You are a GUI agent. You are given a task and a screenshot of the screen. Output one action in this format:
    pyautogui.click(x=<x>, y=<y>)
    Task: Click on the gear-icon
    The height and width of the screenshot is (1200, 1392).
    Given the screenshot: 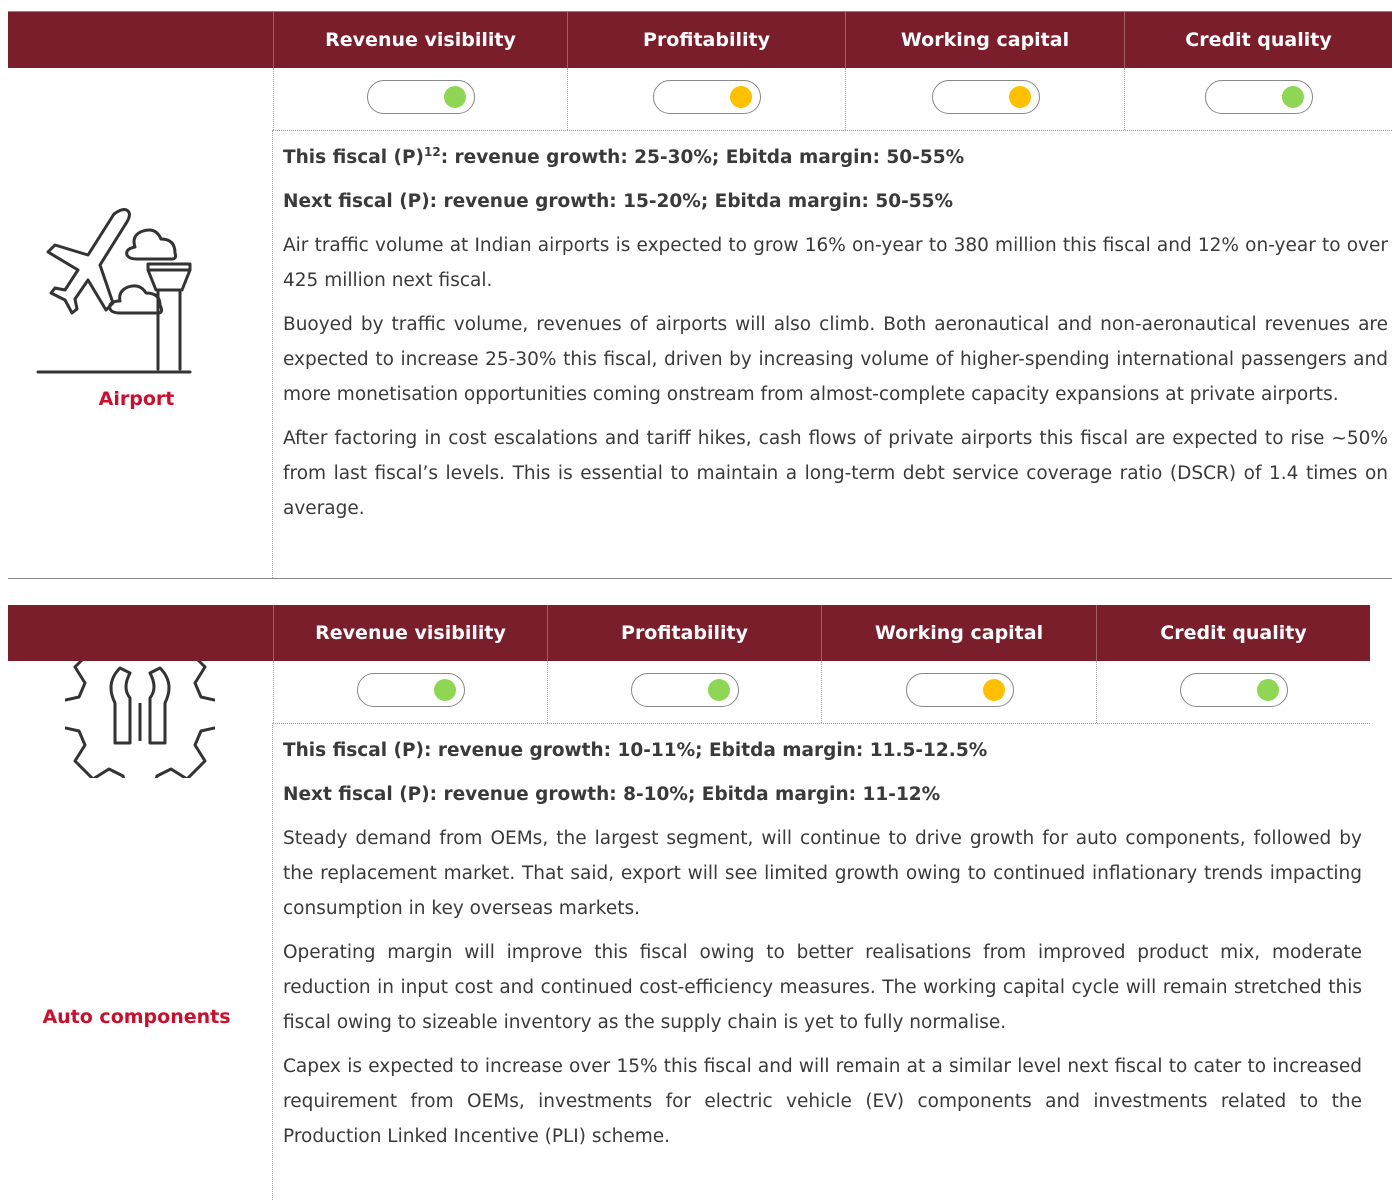 What is the action you would take?
    pyautogui.click(x=140, y=705)
    